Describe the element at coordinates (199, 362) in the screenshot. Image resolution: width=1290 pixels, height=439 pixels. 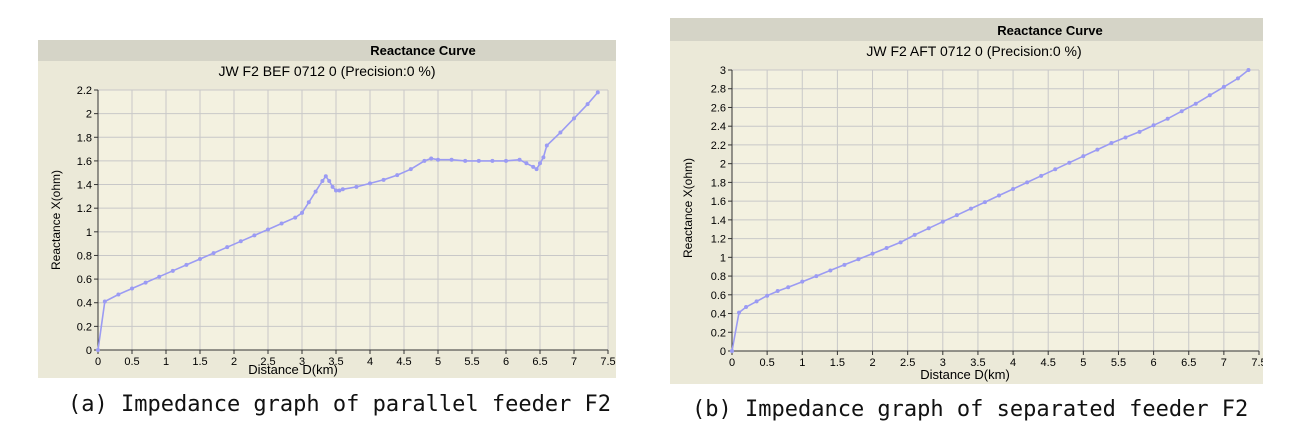
I see `x-tick-label: 1.5` at that location.